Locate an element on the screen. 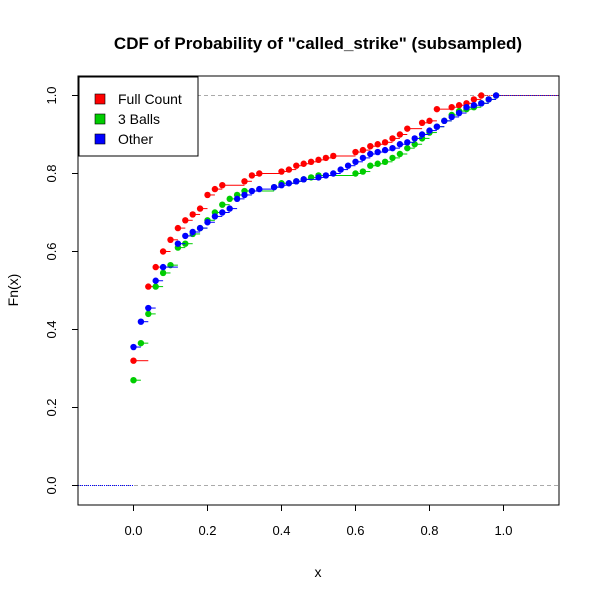 This screenshot has height=600, width=600. legend-label-other: Other is located at coordinates (135, 139).